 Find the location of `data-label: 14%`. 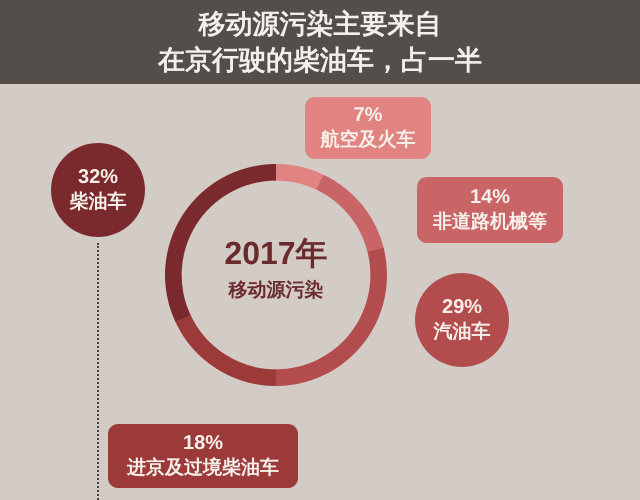

data-label: 14% is located at coordinates (490, 197).